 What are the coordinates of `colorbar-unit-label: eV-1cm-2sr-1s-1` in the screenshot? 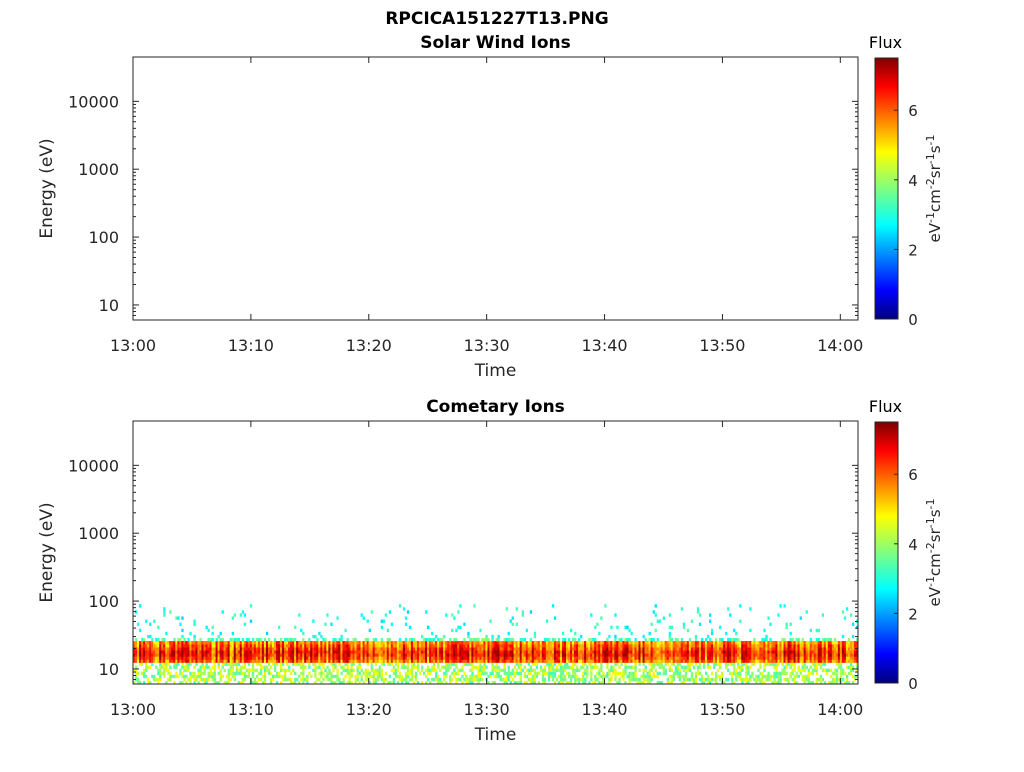 It's located at (934, 188).